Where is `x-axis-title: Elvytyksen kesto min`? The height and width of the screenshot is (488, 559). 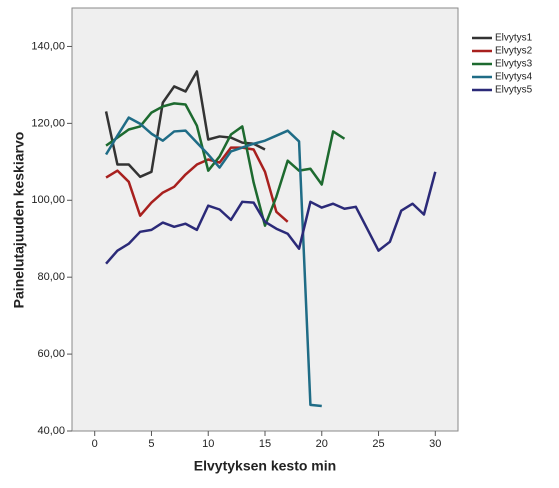
x-axis-title: Elvytyksen kesto min is located at coordinates (265, 466).